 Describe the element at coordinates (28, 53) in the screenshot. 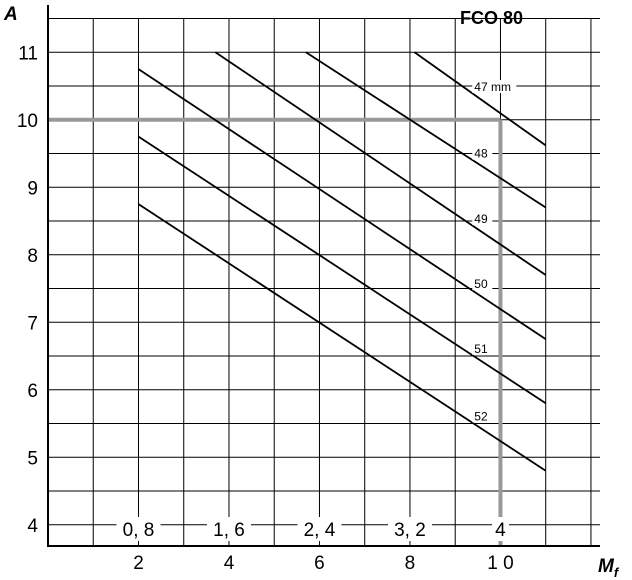

I see `y-tick-label: 11` at that location.